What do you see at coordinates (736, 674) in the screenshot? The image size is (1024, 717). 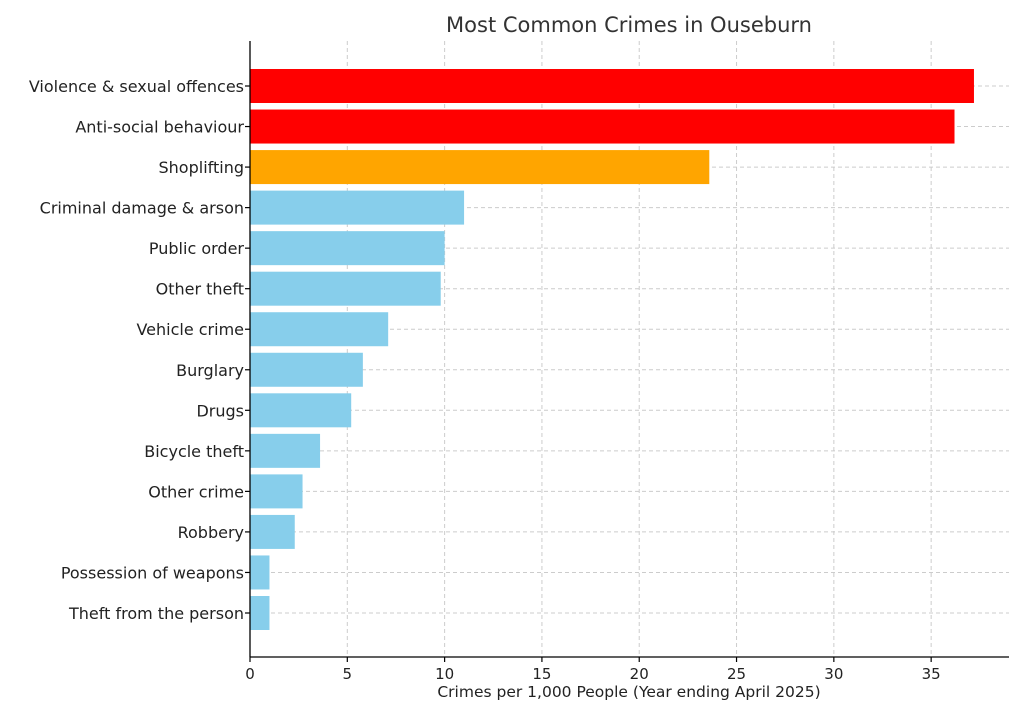 I see `x-tick-label: 25` at bounding box center [736, 674].